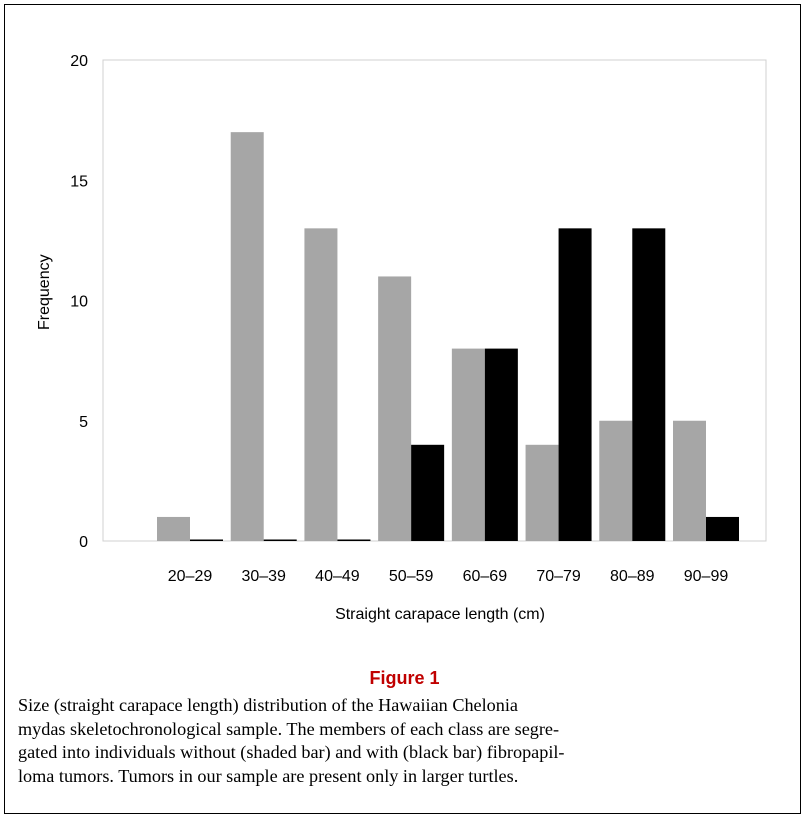 This screenshot has width=809, height=820. Describe the element at coordinates (722, 528) in the screenshot. I see `bar-series2-90–99` at that location.